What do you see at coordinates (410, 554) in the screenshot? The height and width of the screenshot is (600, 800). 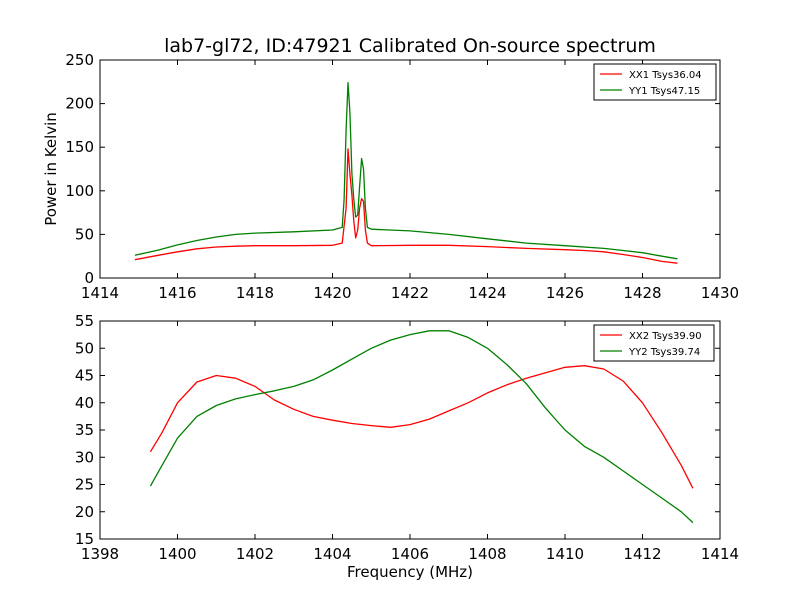 I see `x-tick-label: 1406` at bounding box center [410, 554].